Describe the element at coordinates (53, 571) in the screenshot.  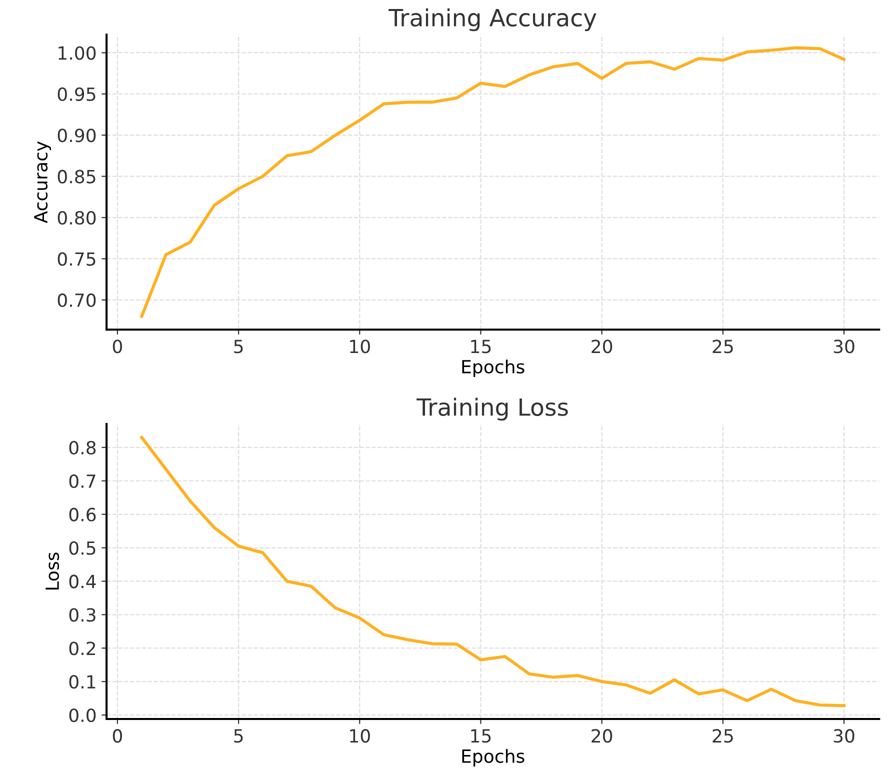
I see `y-axis-title: Loss` at that location.